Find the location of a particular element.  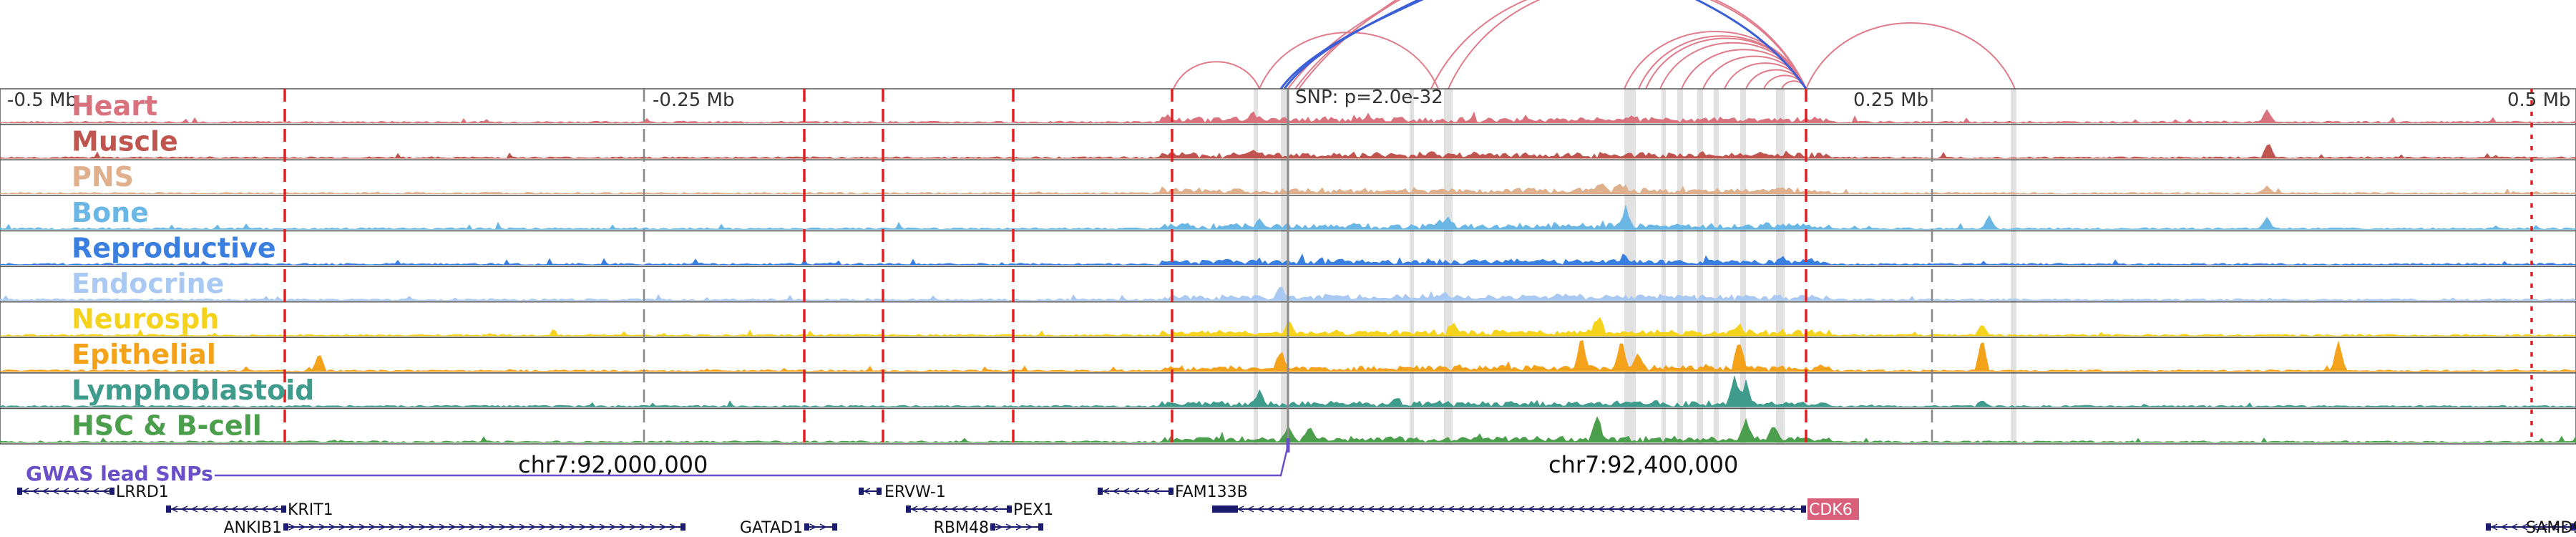

gene-ankib1: ANKIB1 is located at coordinates (454, 528).